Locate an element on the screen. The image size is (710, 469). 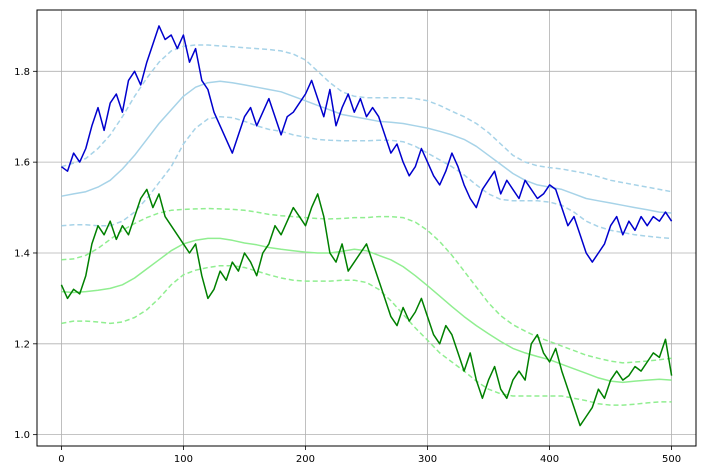
x-tick-label: 100 is located at coordinates (183, 459).